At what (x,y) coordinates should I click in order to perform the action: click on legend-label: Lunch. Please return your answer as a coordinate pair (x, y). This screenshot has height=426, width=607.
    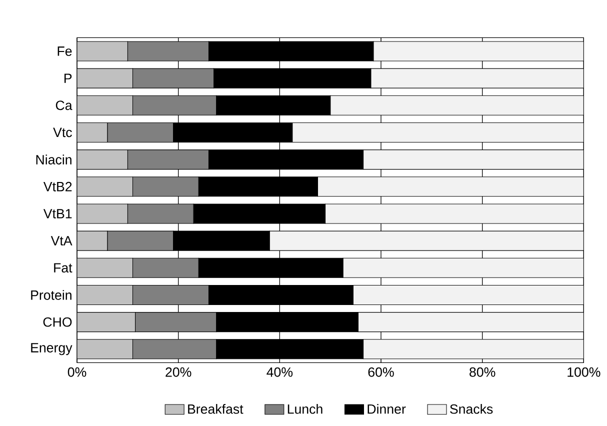
    Looking at the image, I should click on (305, 409).